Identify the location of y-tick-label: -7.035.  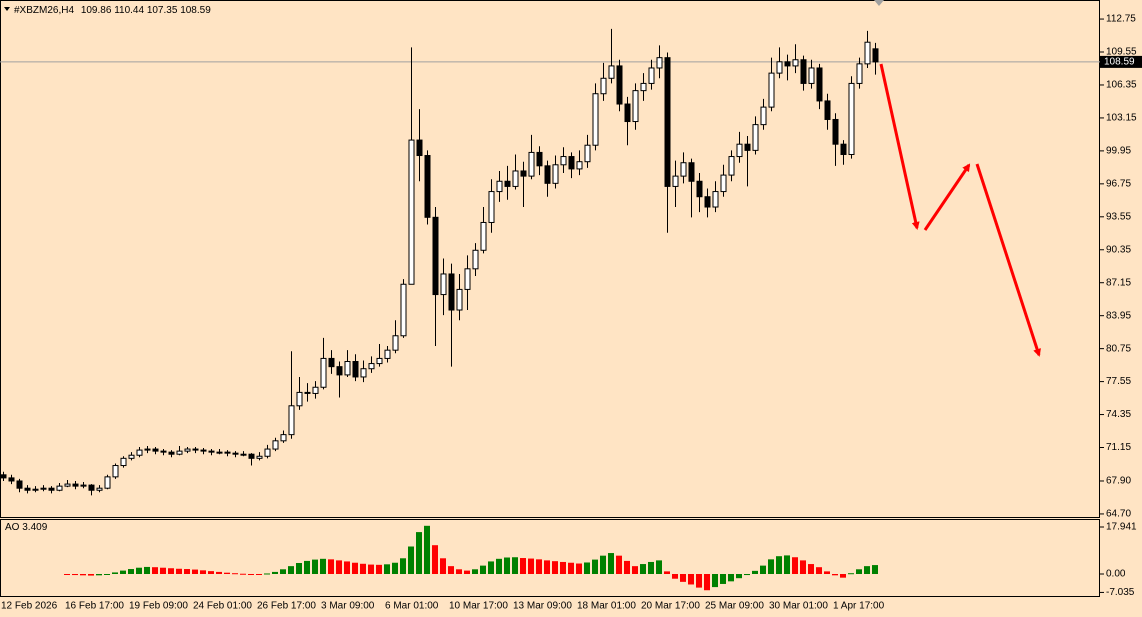
(1120, 592).